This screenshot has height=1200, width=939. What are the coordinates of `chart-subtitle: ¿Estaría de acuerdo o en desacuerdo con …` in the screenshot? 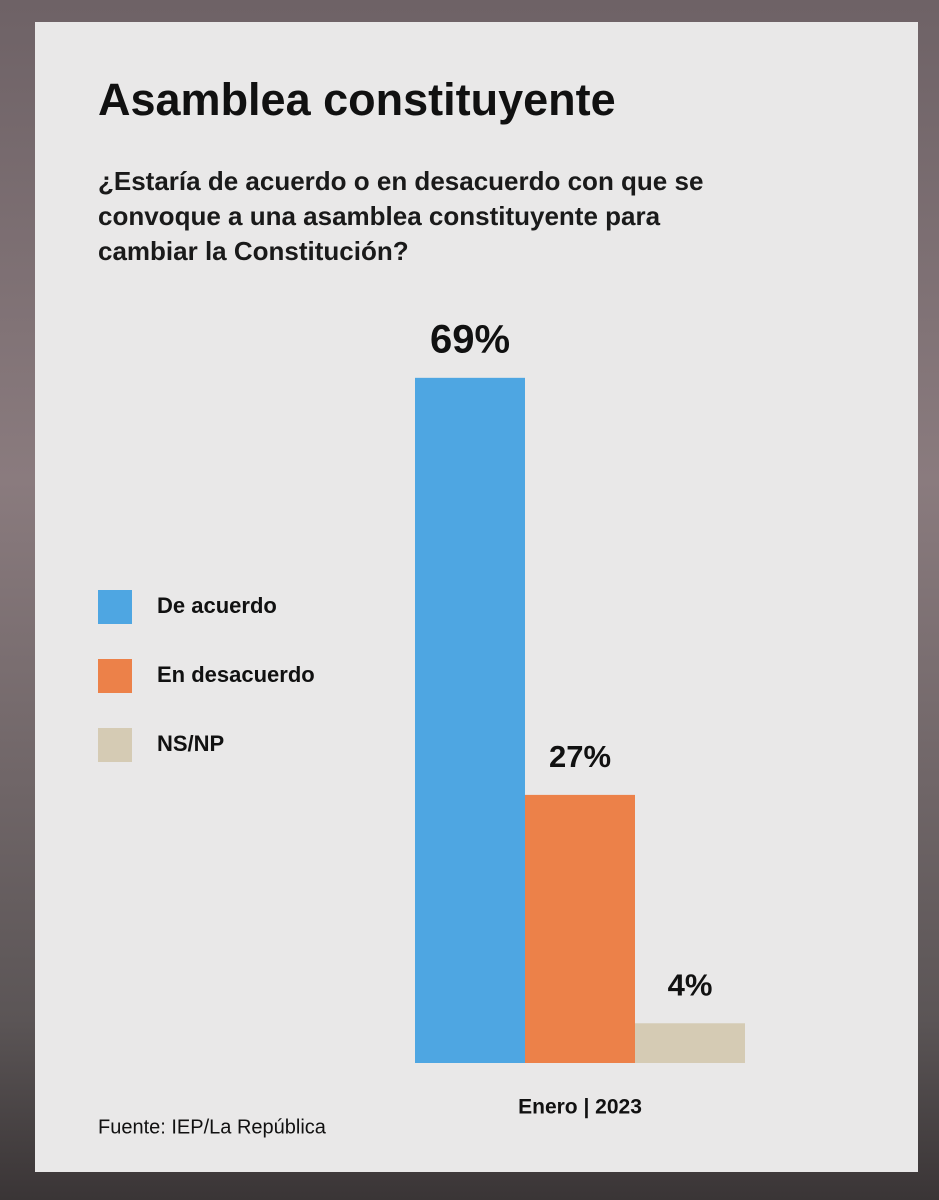 It's located at (401, 216).